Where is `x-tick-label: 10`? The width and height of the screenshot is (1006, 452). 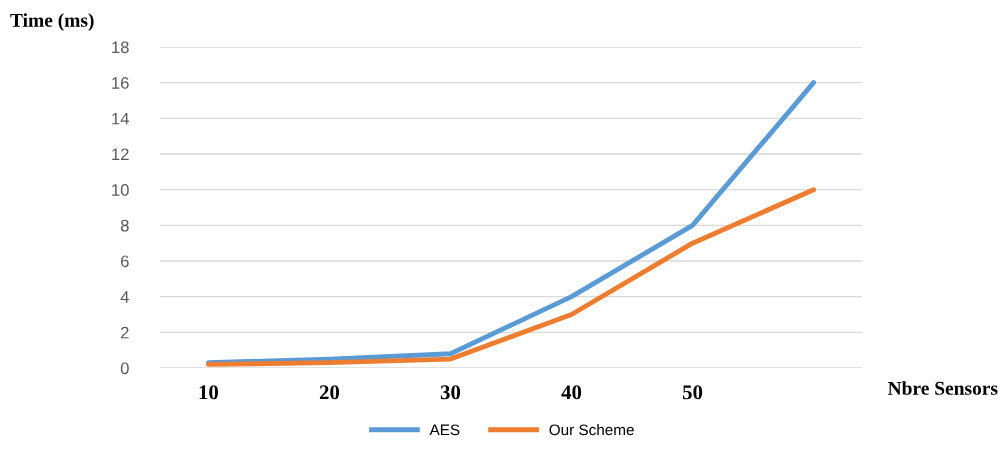 x-tick-label: 10 is located at coordinates (209, 392).